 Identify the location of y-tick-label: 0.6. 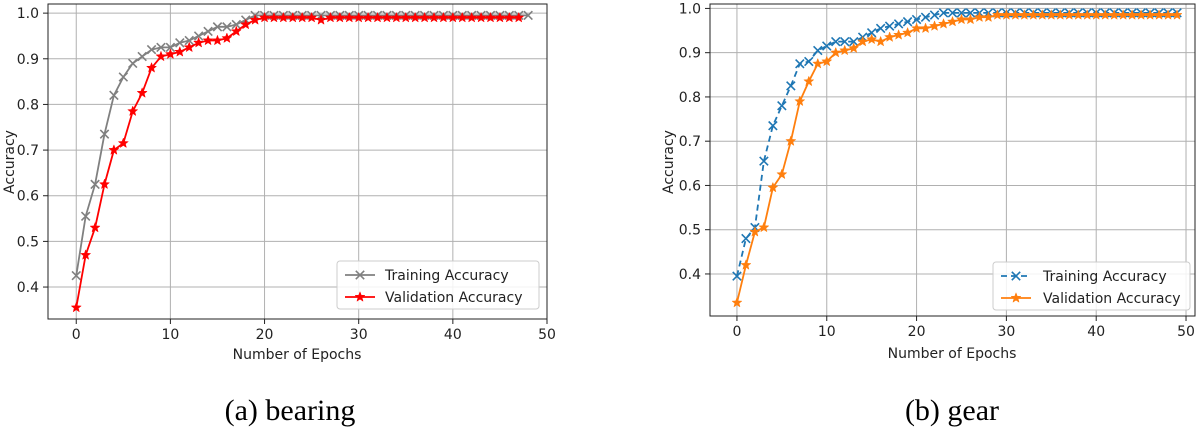
(28, 197).